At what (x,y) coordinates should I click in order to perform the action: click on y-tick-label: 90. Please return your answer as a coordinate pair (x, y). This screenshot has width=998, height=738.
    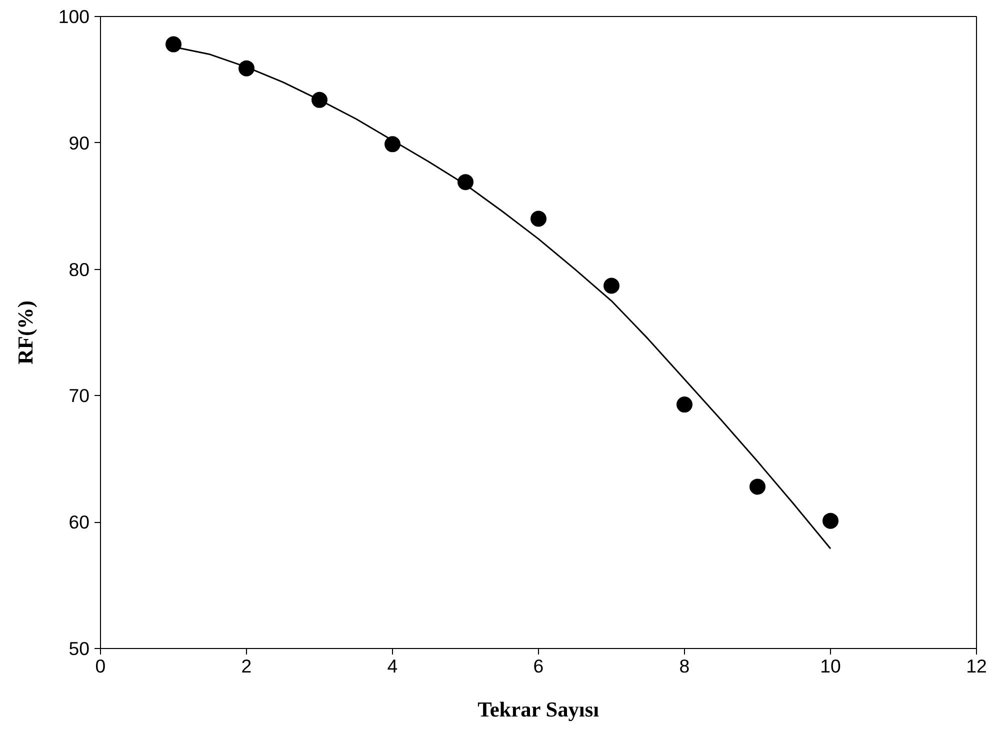
    Looking at the image, I should click on (79, 143).